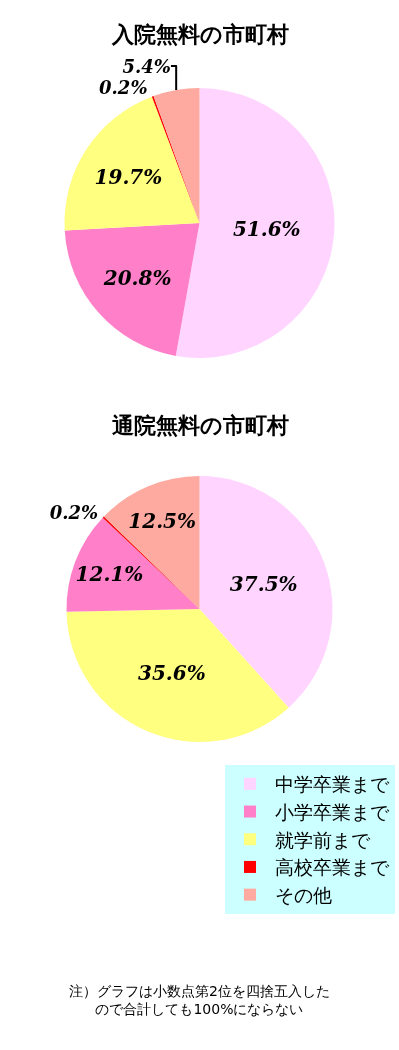 The image size is (399, 1050). Describe the element at coordinates (266, 228) in the screenshot. I see `data-label: 51.6%` at that location.